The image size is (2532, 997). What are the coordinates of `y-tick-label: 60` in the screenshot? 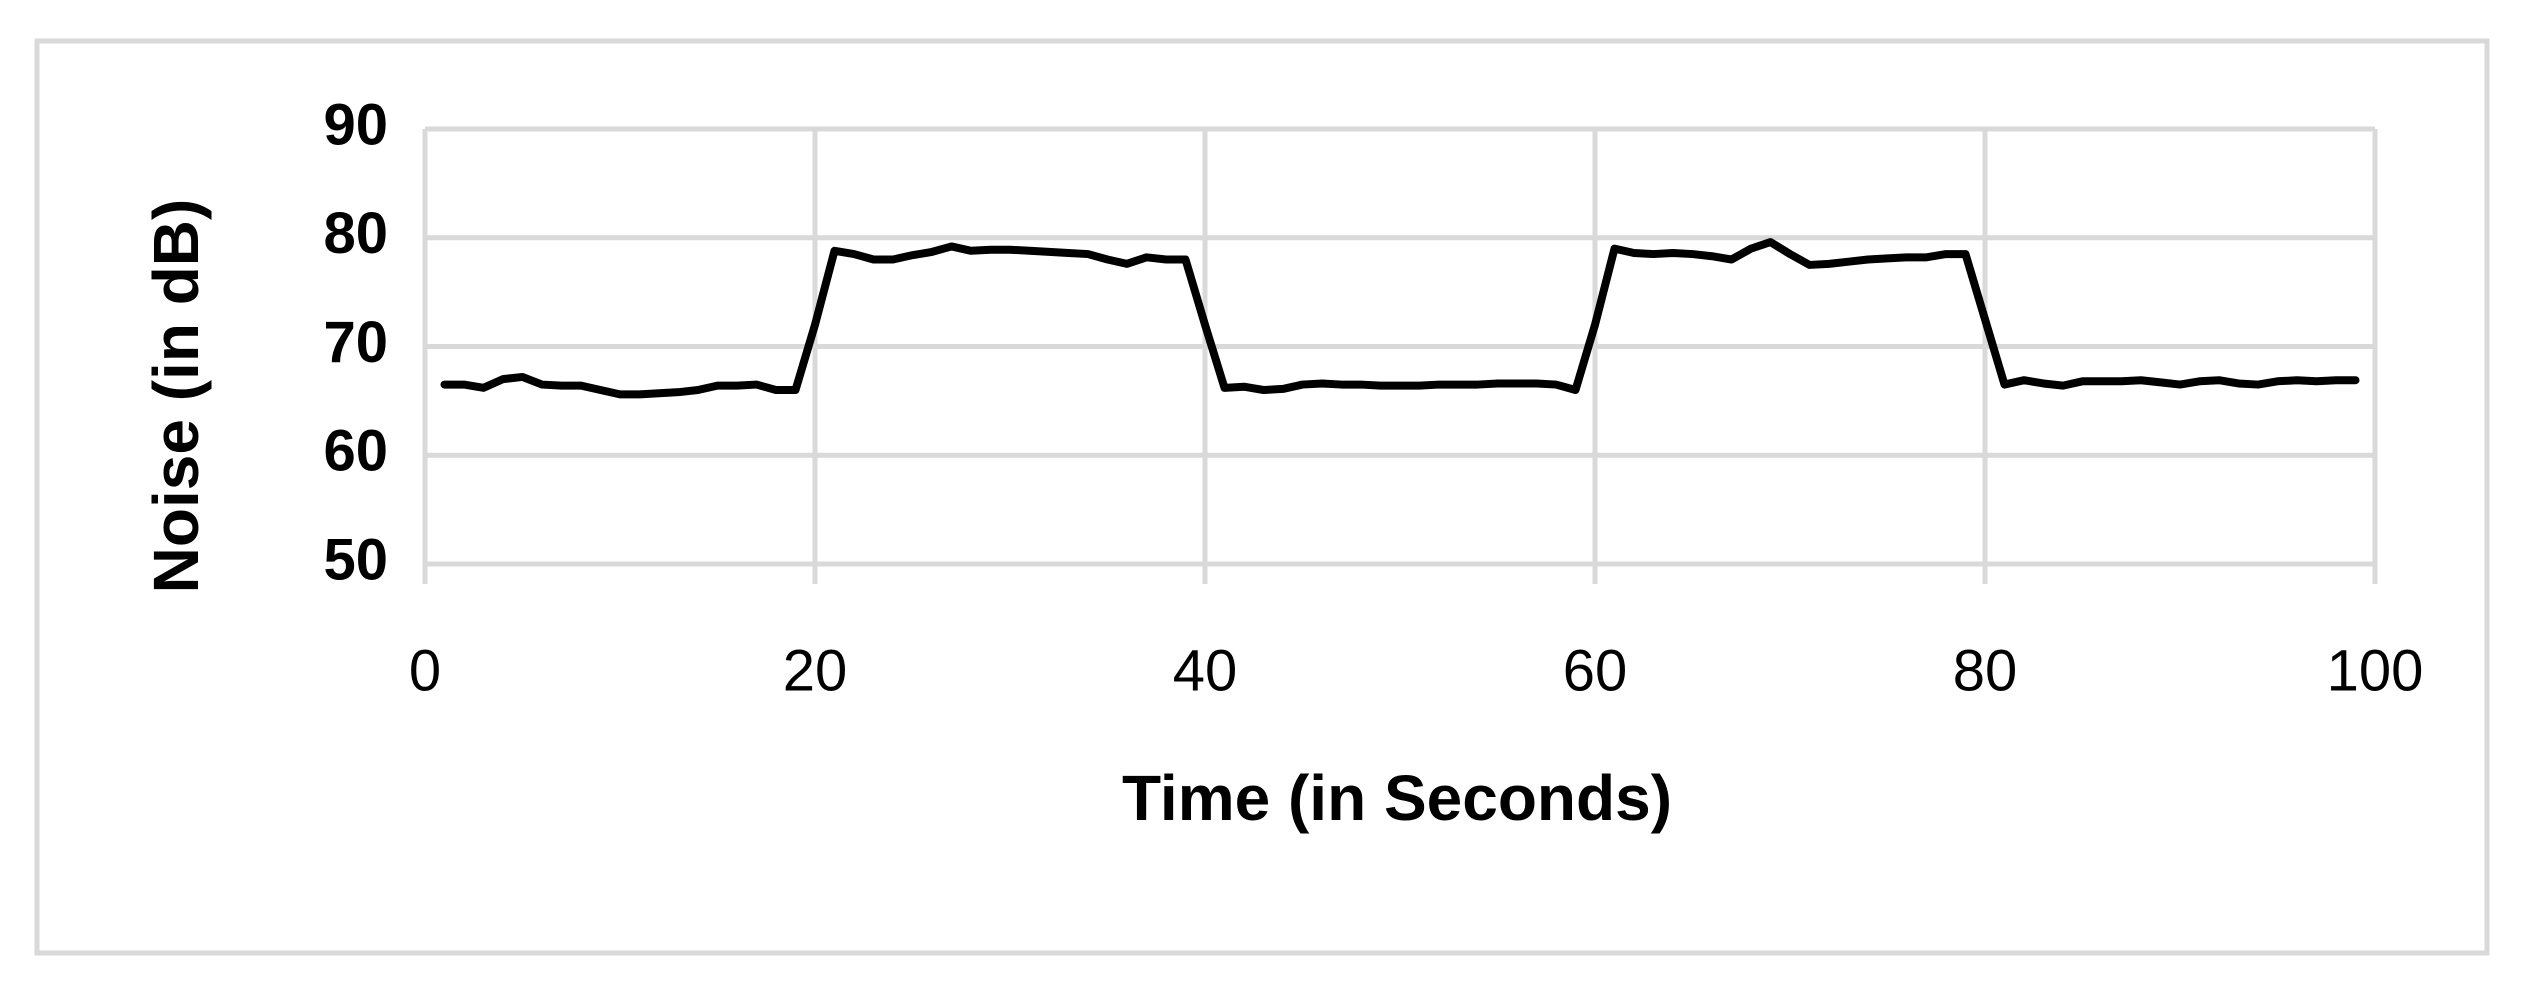 It's located at (355, 451).